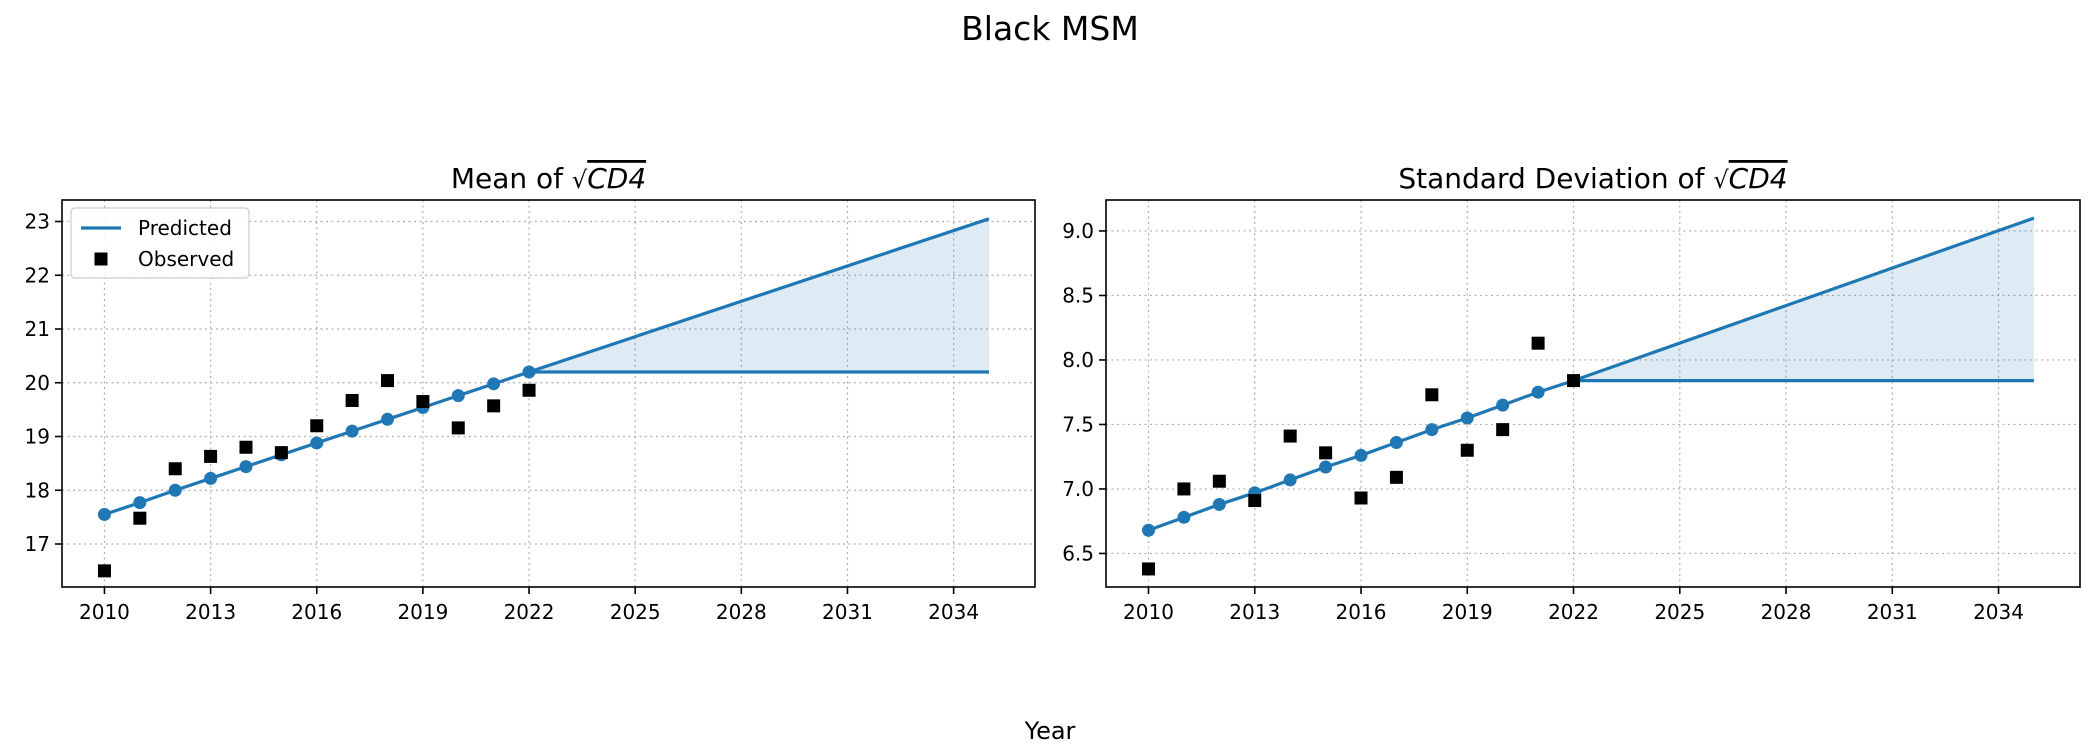  I want to click on panel-title: Standard Deviation of √CD4, so click(1592, 178).